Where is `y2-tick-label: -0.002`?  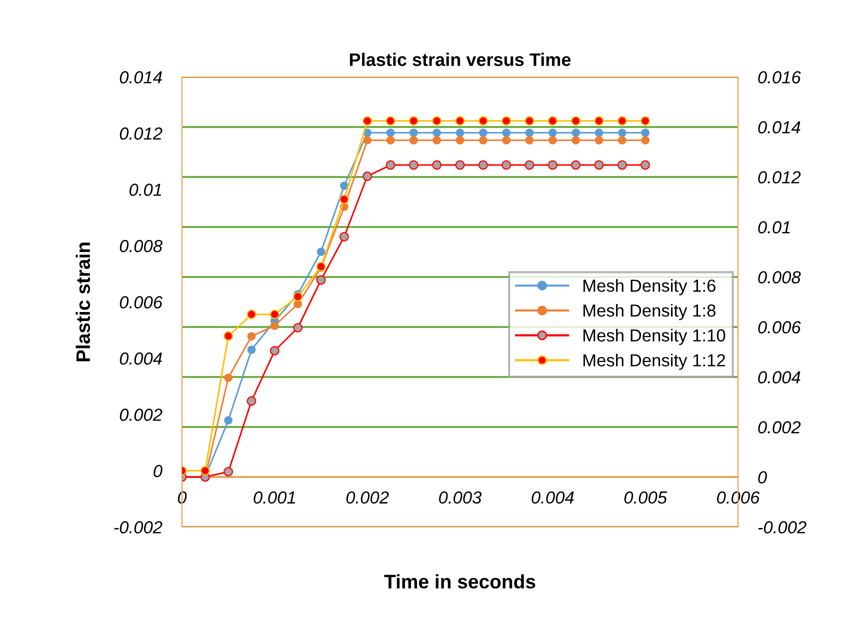
y2-tick-label: -0.002 is located at coordinates (782, 527).